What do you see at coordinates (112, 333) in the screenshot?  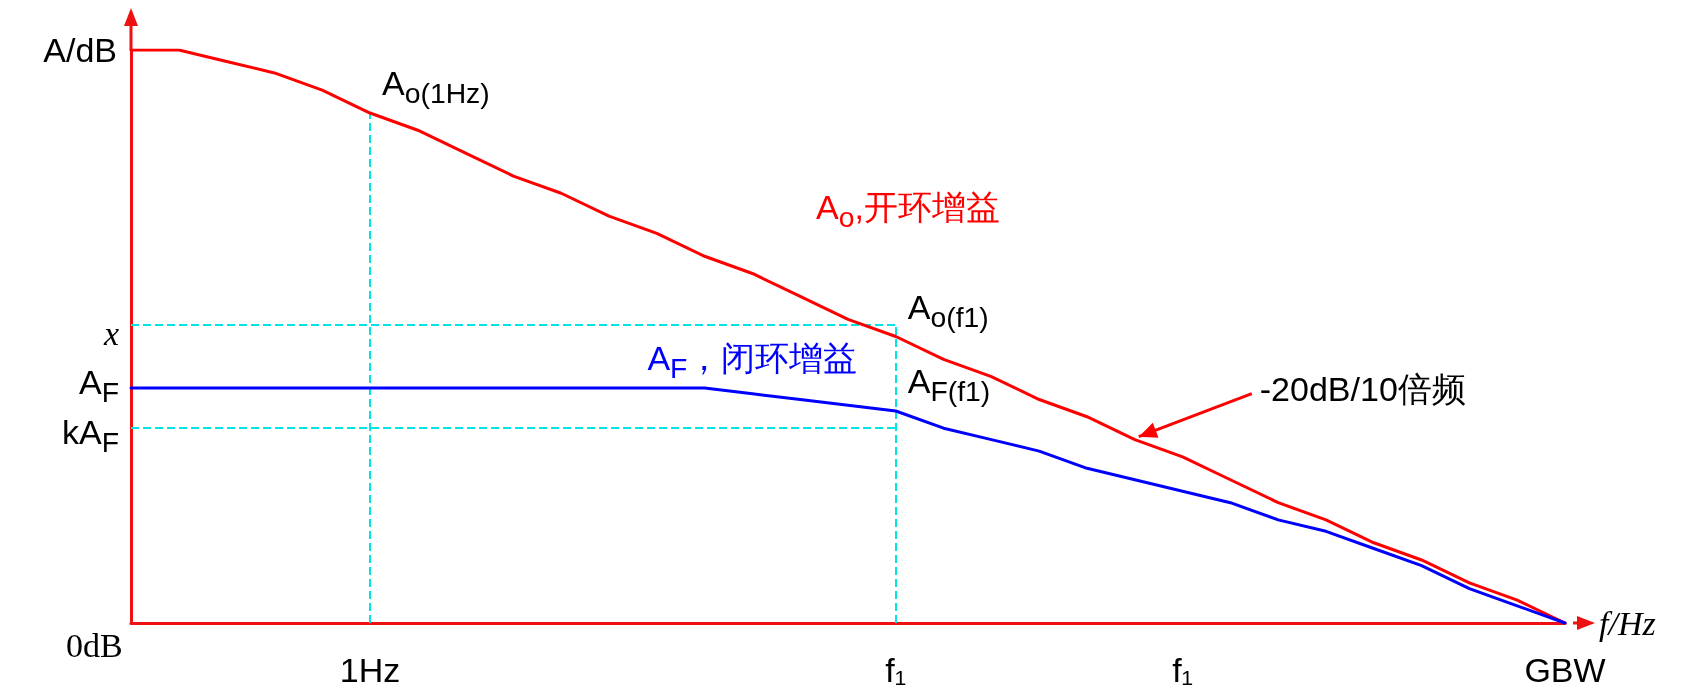 I see `ref-line-label: x` at bounding box center [112, 333].